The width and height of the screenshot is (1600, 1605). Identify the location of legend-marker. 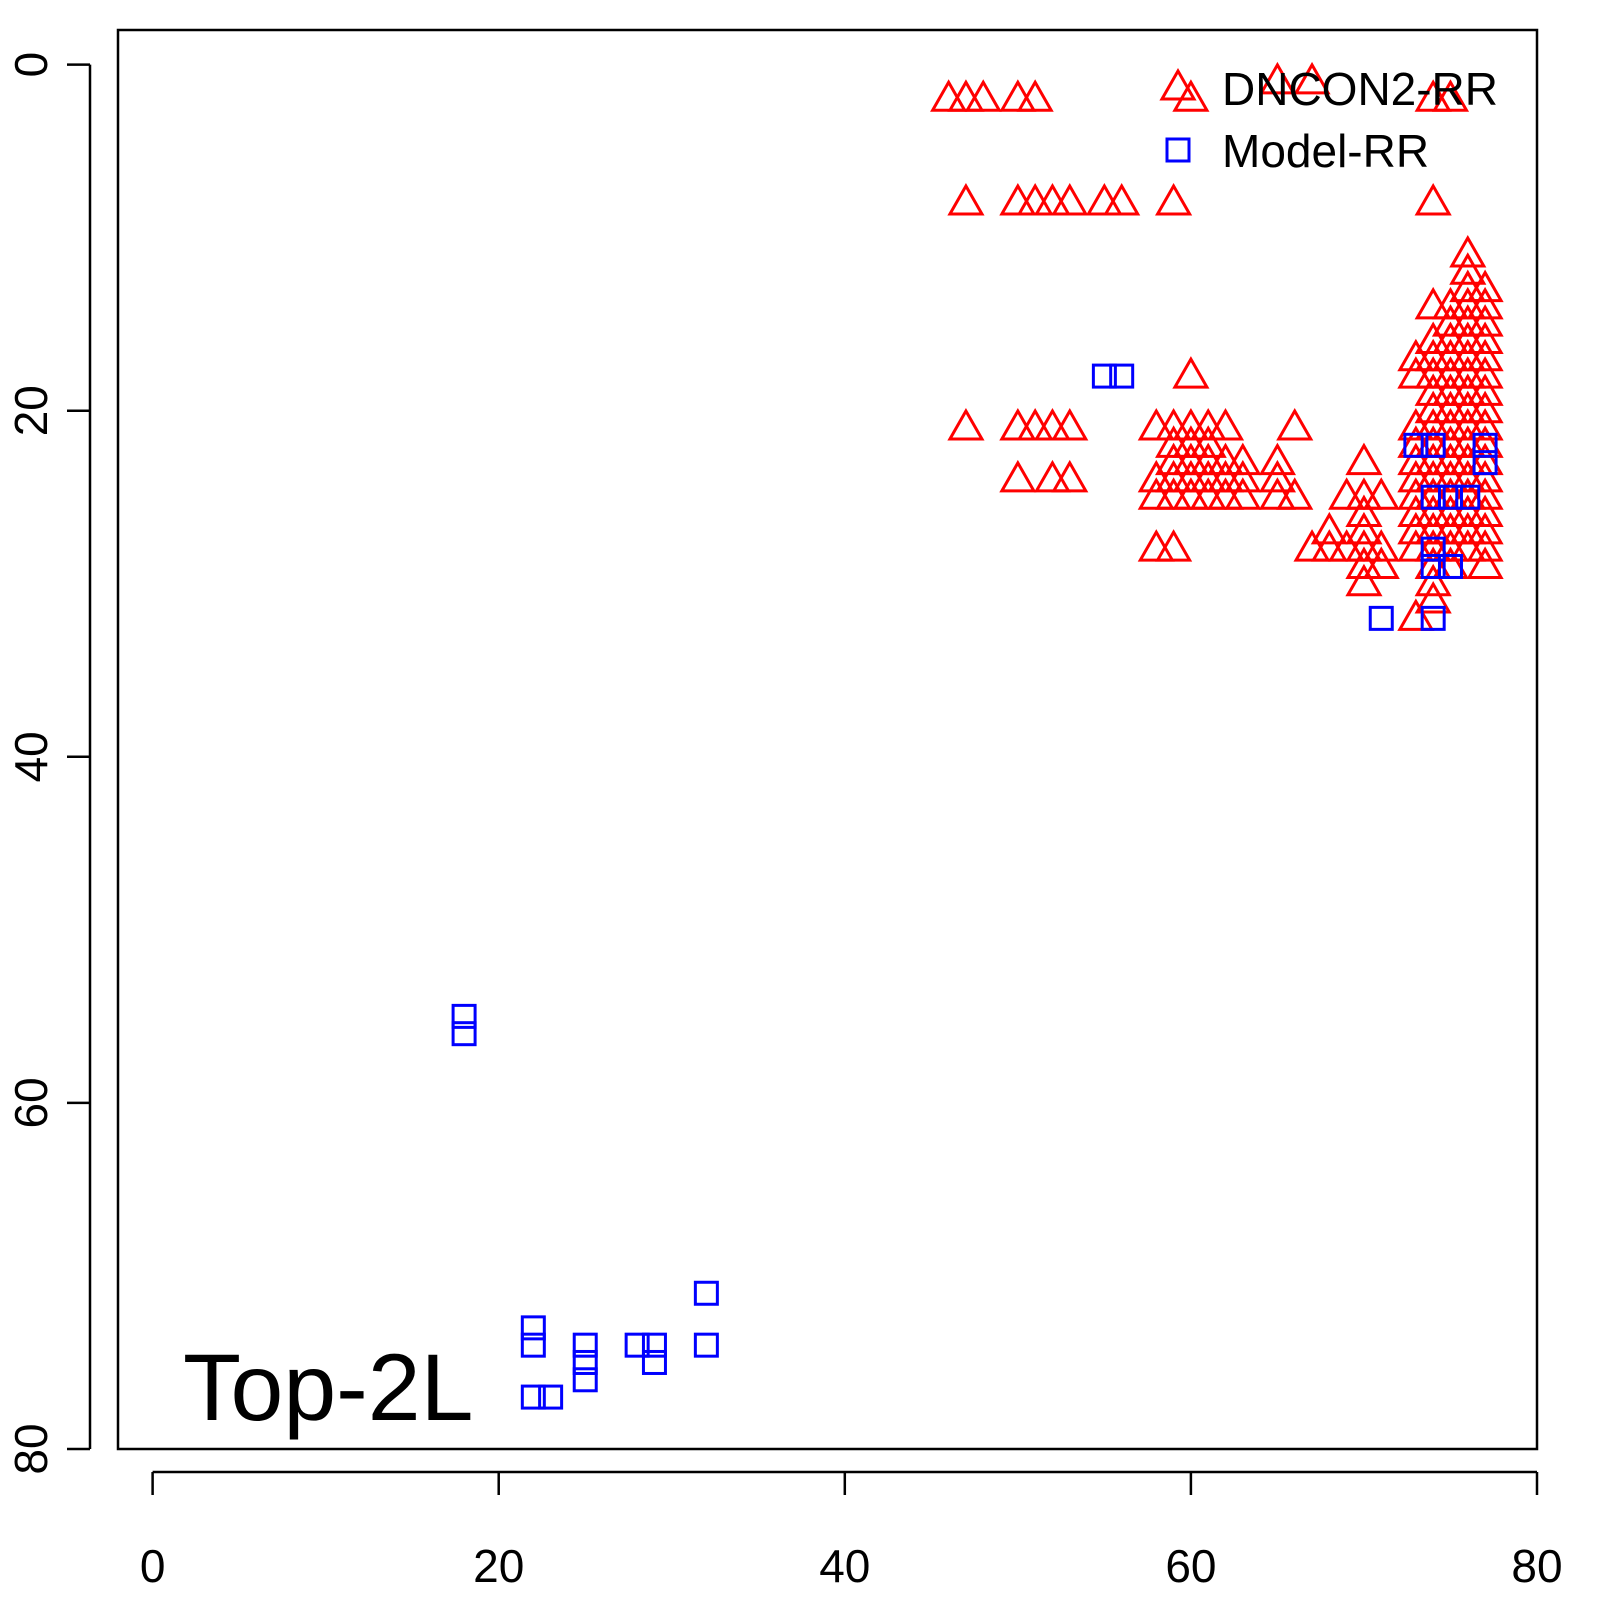
(1178, 84).